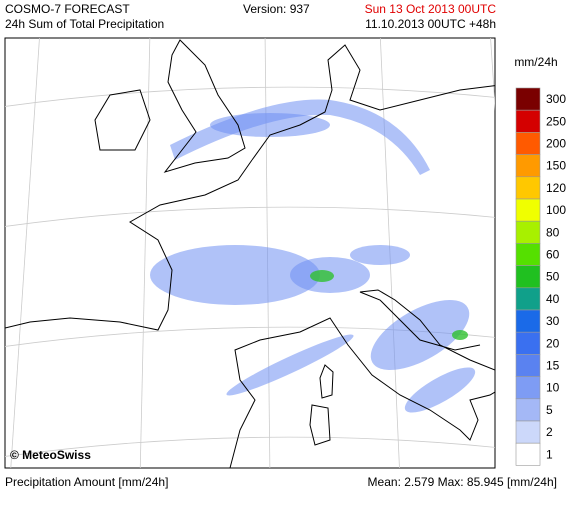  Describe the element at coordinates (553, 388) in the screenshot. I see `legend-label: 10` at that location.